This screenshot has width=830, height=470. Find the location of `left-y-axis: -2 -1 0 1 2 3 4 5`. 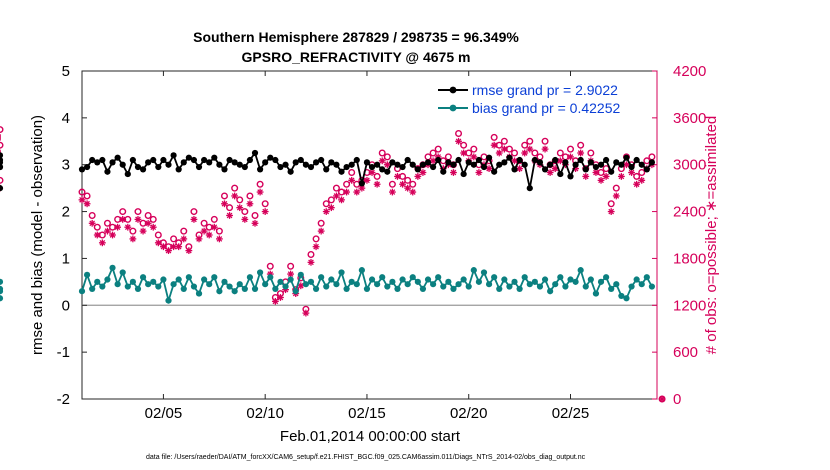

left-y-axis: -2 -1 0 1 2 3 4 5 is located at coordinates (72, 235).